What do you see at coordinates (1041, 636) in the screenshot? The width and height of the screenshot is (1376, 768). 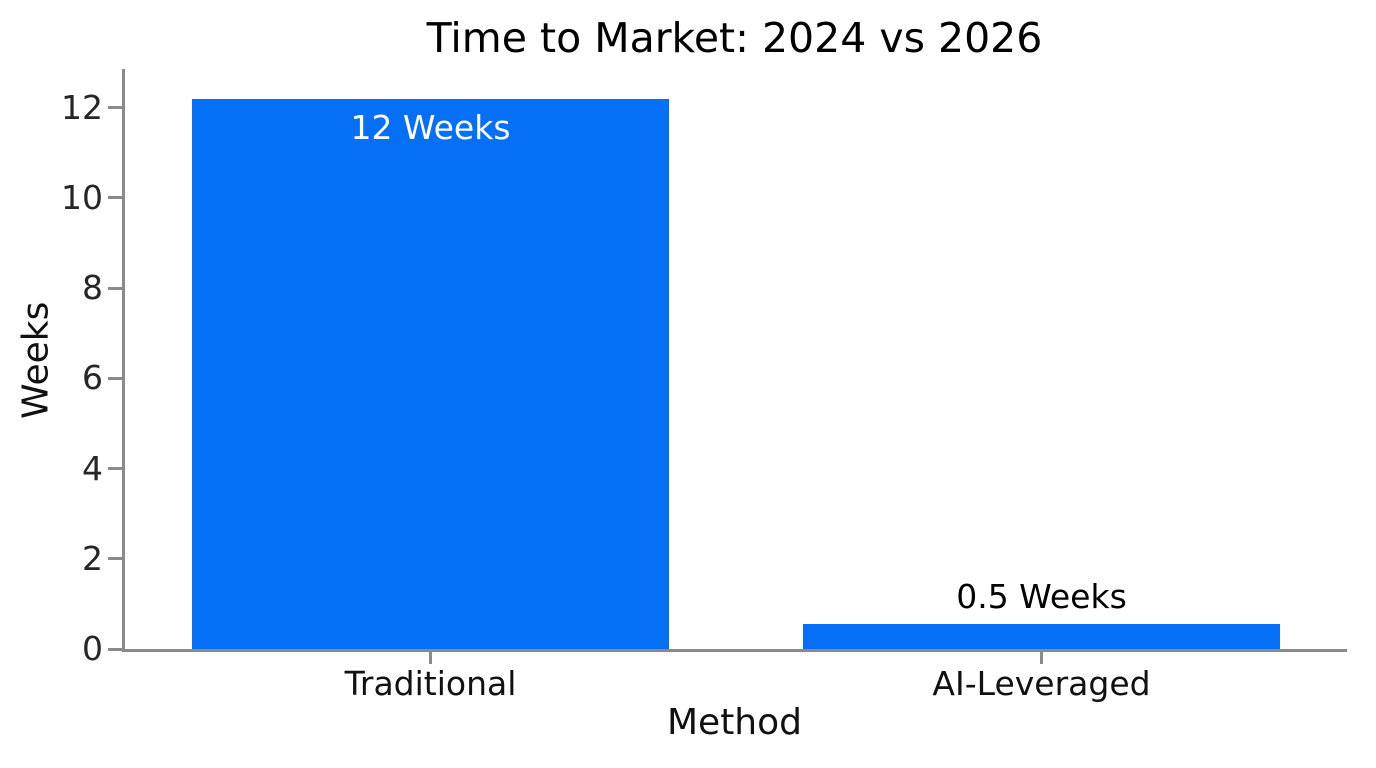 I see `bar` at bounding box center [1041, 636].